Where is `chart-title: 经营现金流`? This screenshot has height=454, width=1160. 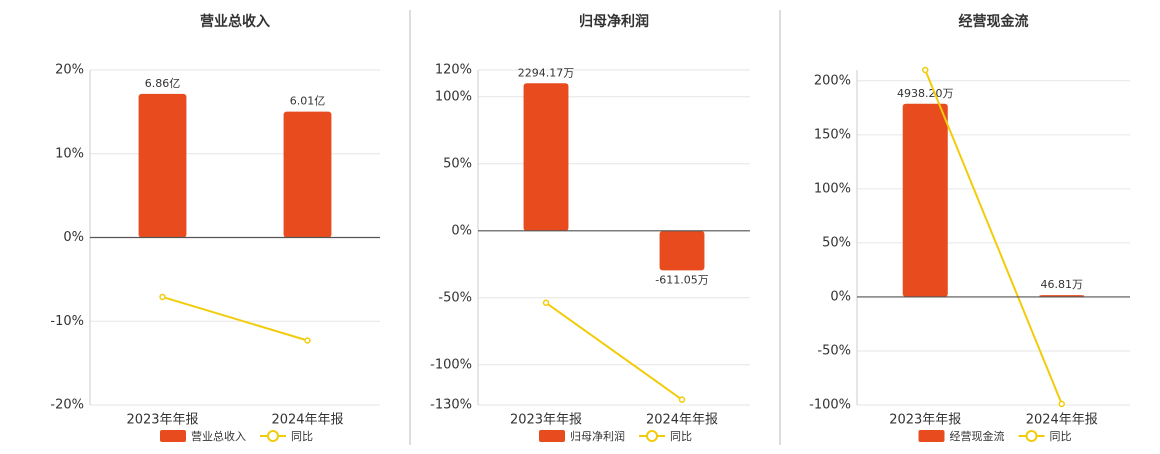
chart-title: 经营现金流 is located at coordinates (994, 21).